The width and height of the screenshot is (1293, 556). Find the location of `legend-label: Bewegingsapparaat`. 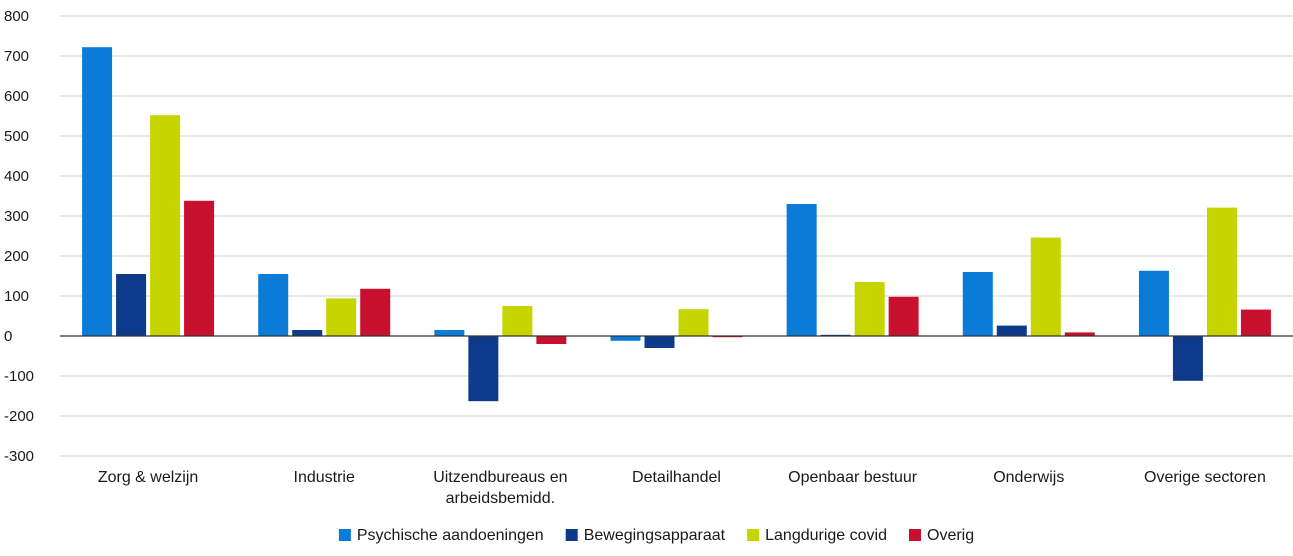

legend-label: Bewegingsapparaat is located at coordinates (655, 535).